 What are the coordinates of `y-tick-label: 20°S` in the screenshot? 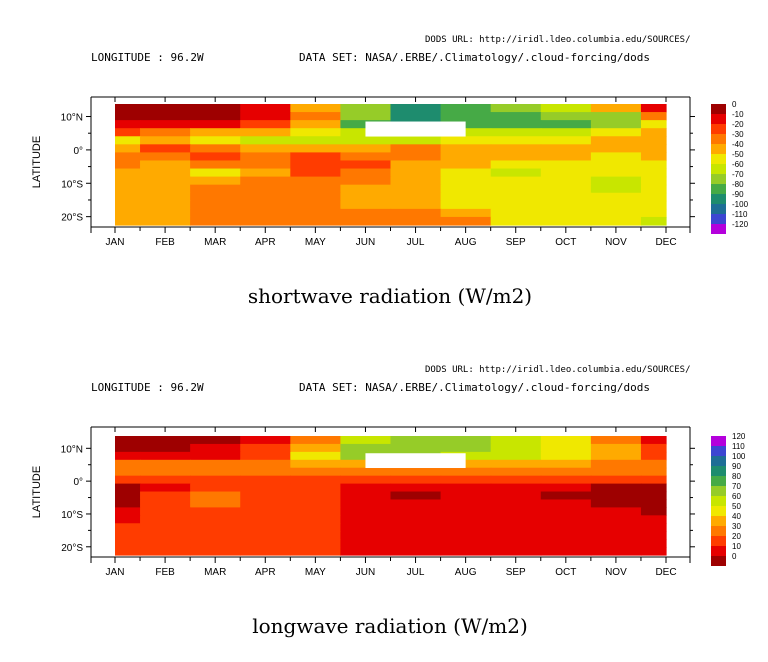 It's located at (72, 218).